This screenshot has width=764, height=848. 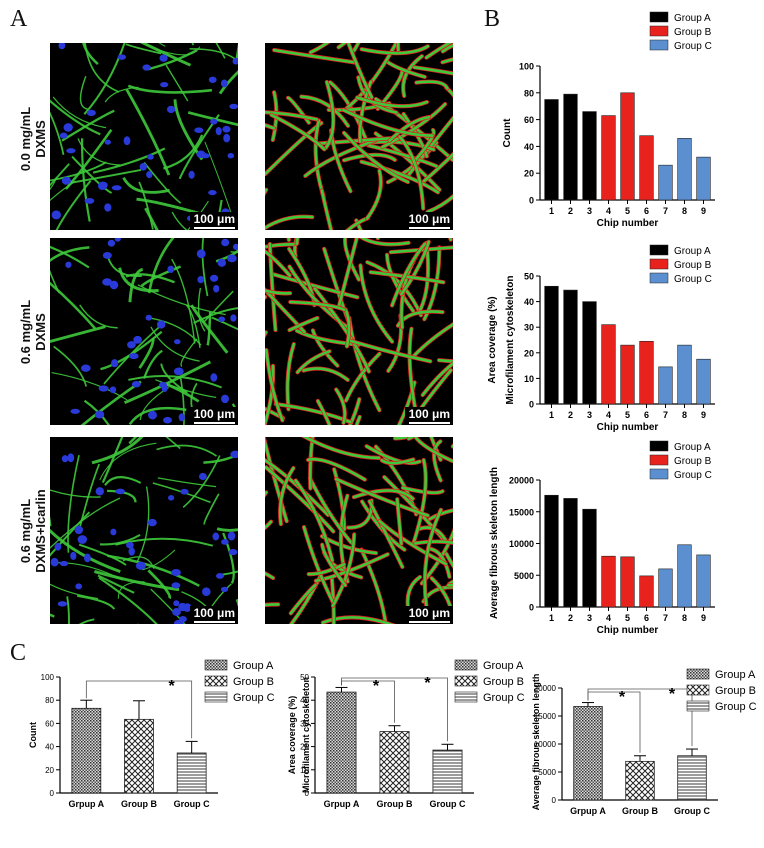 What do you see at coordinates (18, 653) in the screenshot?
I see `panel-letter-c: C` at bounding box center [18, 653].